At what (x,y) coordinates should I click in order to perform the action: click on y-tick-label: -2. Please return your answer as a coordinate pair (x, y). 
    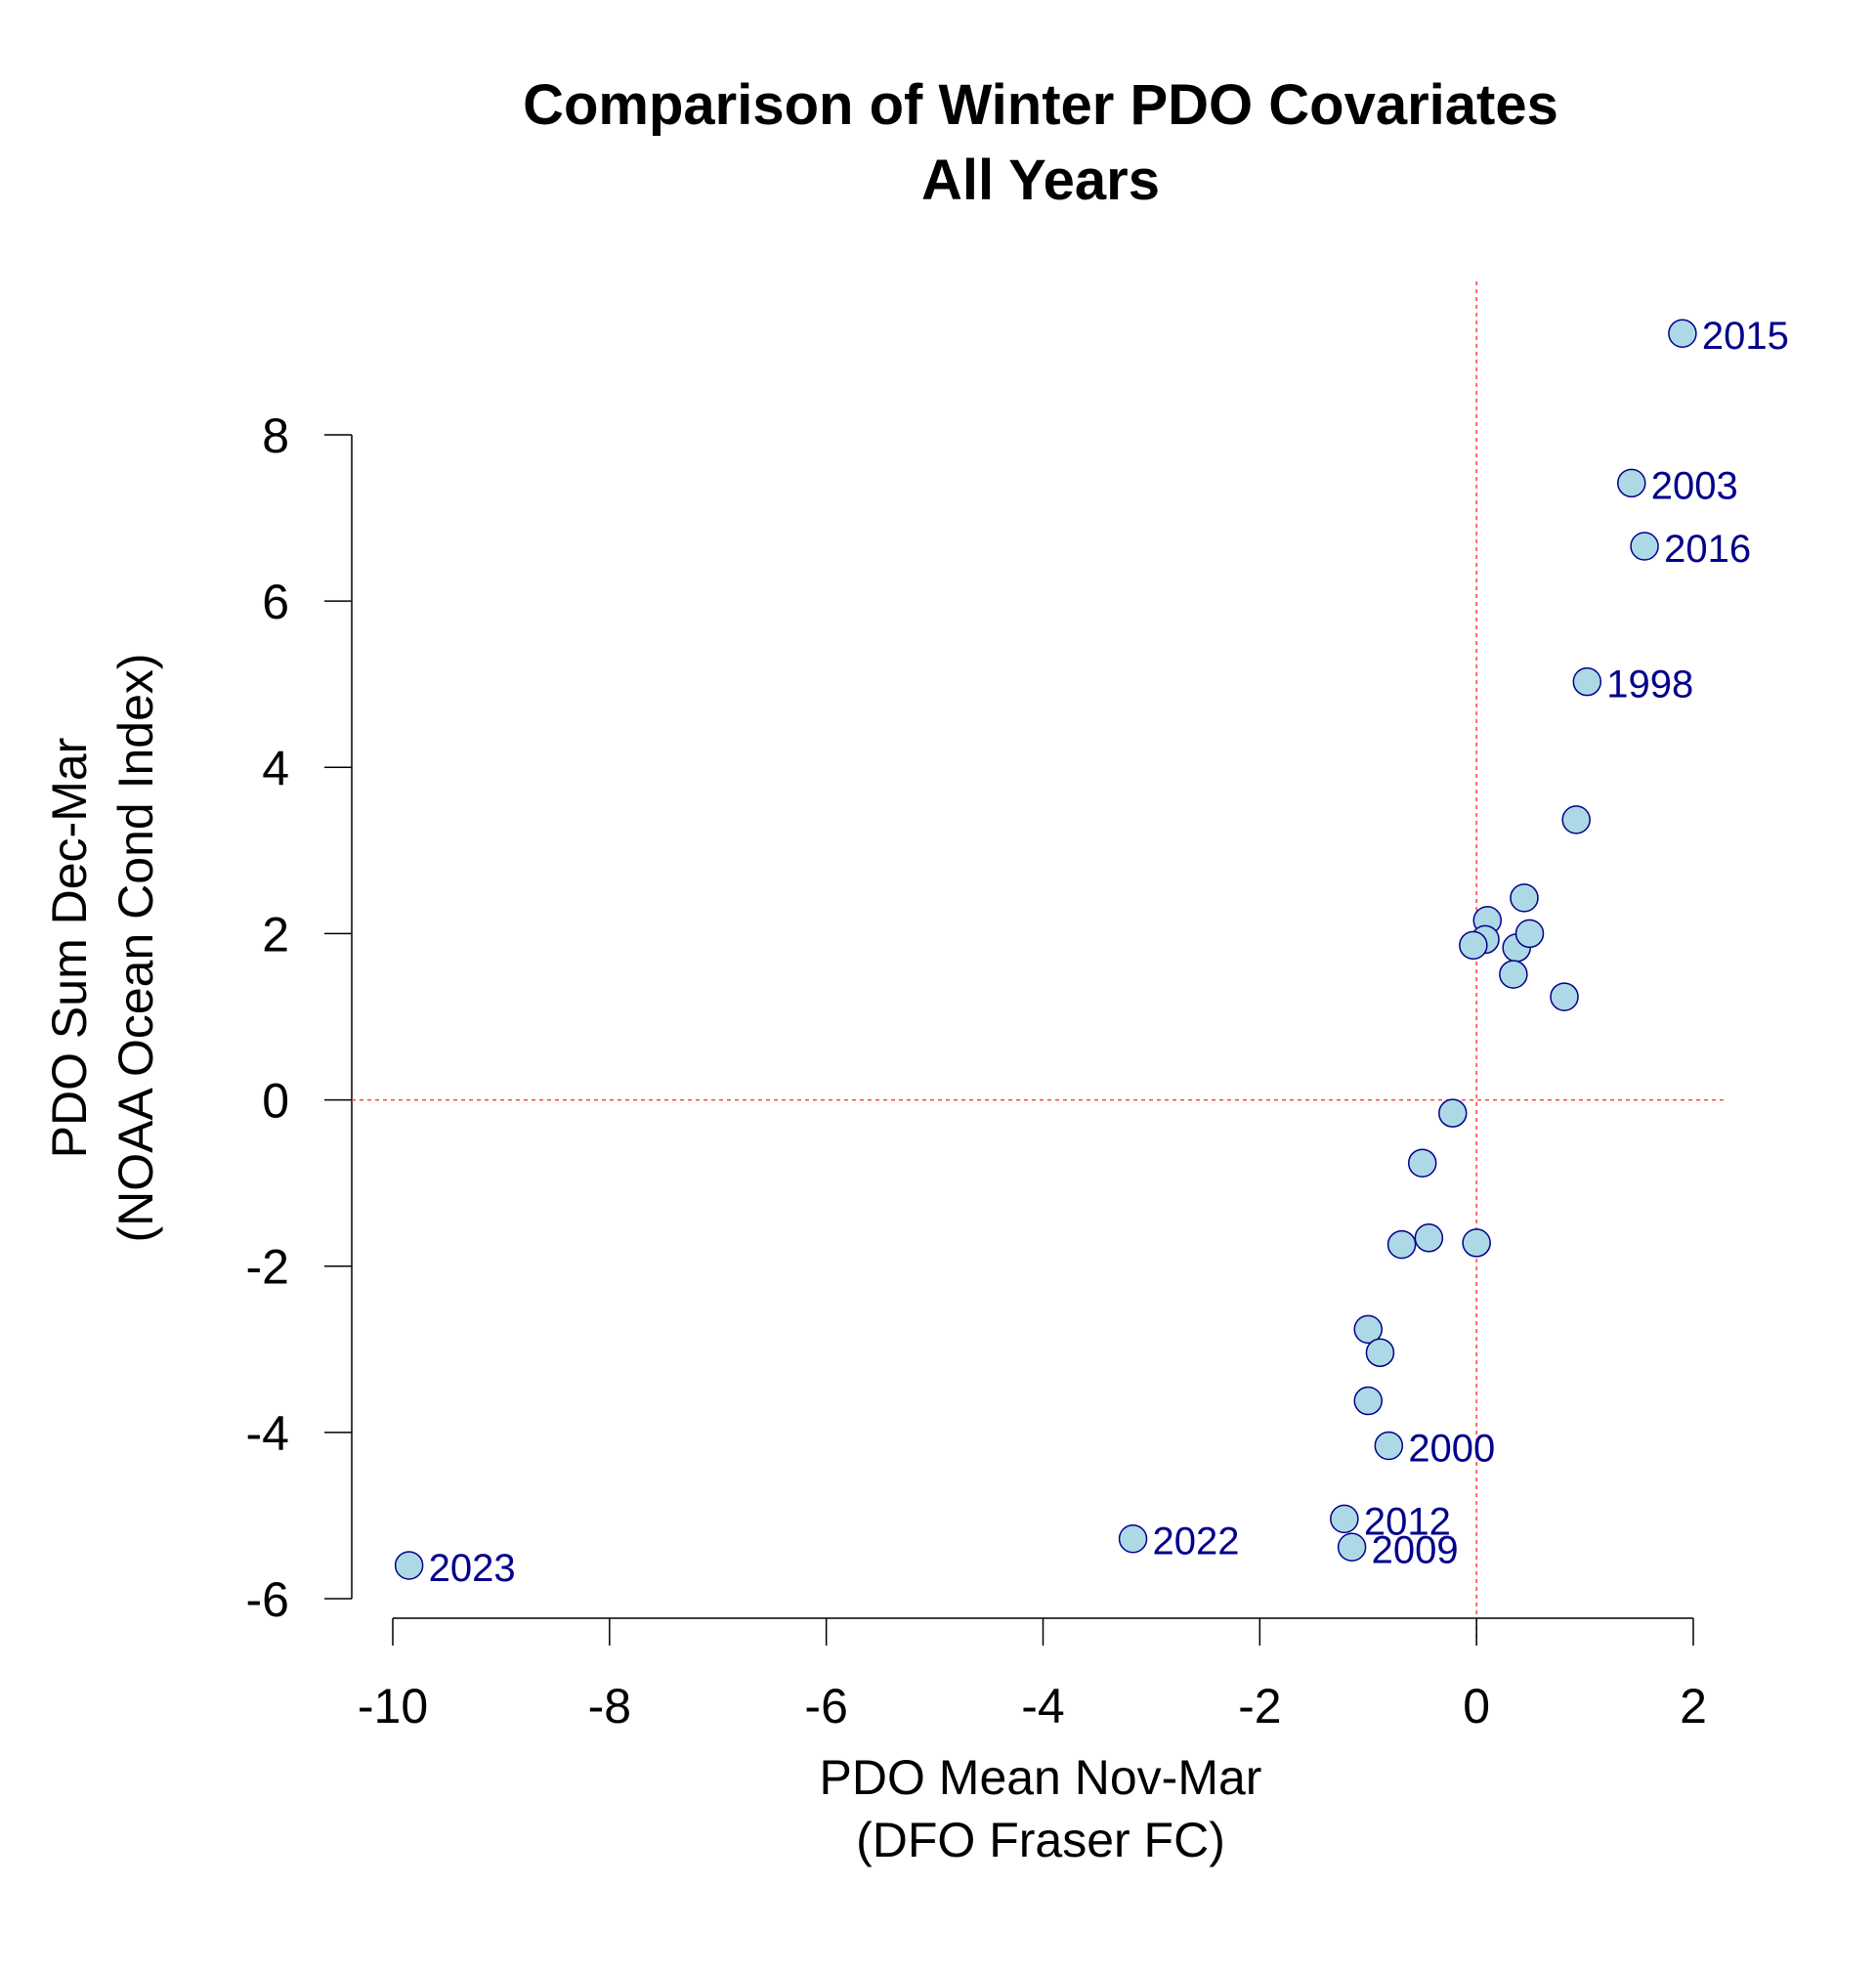
    Looking at the image, I should click on (267, 1267).